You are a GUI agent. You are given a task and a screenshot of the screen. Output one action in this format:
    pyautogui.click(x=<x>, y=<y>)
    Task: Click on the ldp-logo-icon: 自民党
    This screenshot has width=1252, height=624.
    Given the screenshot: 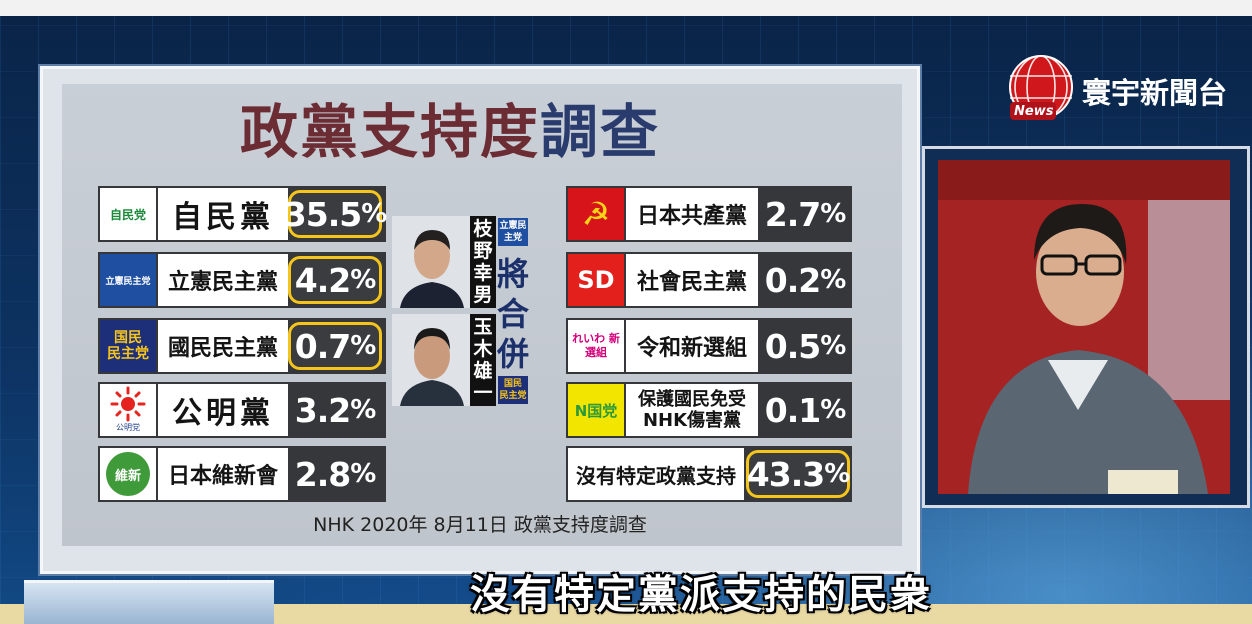 What is the action you would take?
    pyautogui.click(x=128, y=214)
    